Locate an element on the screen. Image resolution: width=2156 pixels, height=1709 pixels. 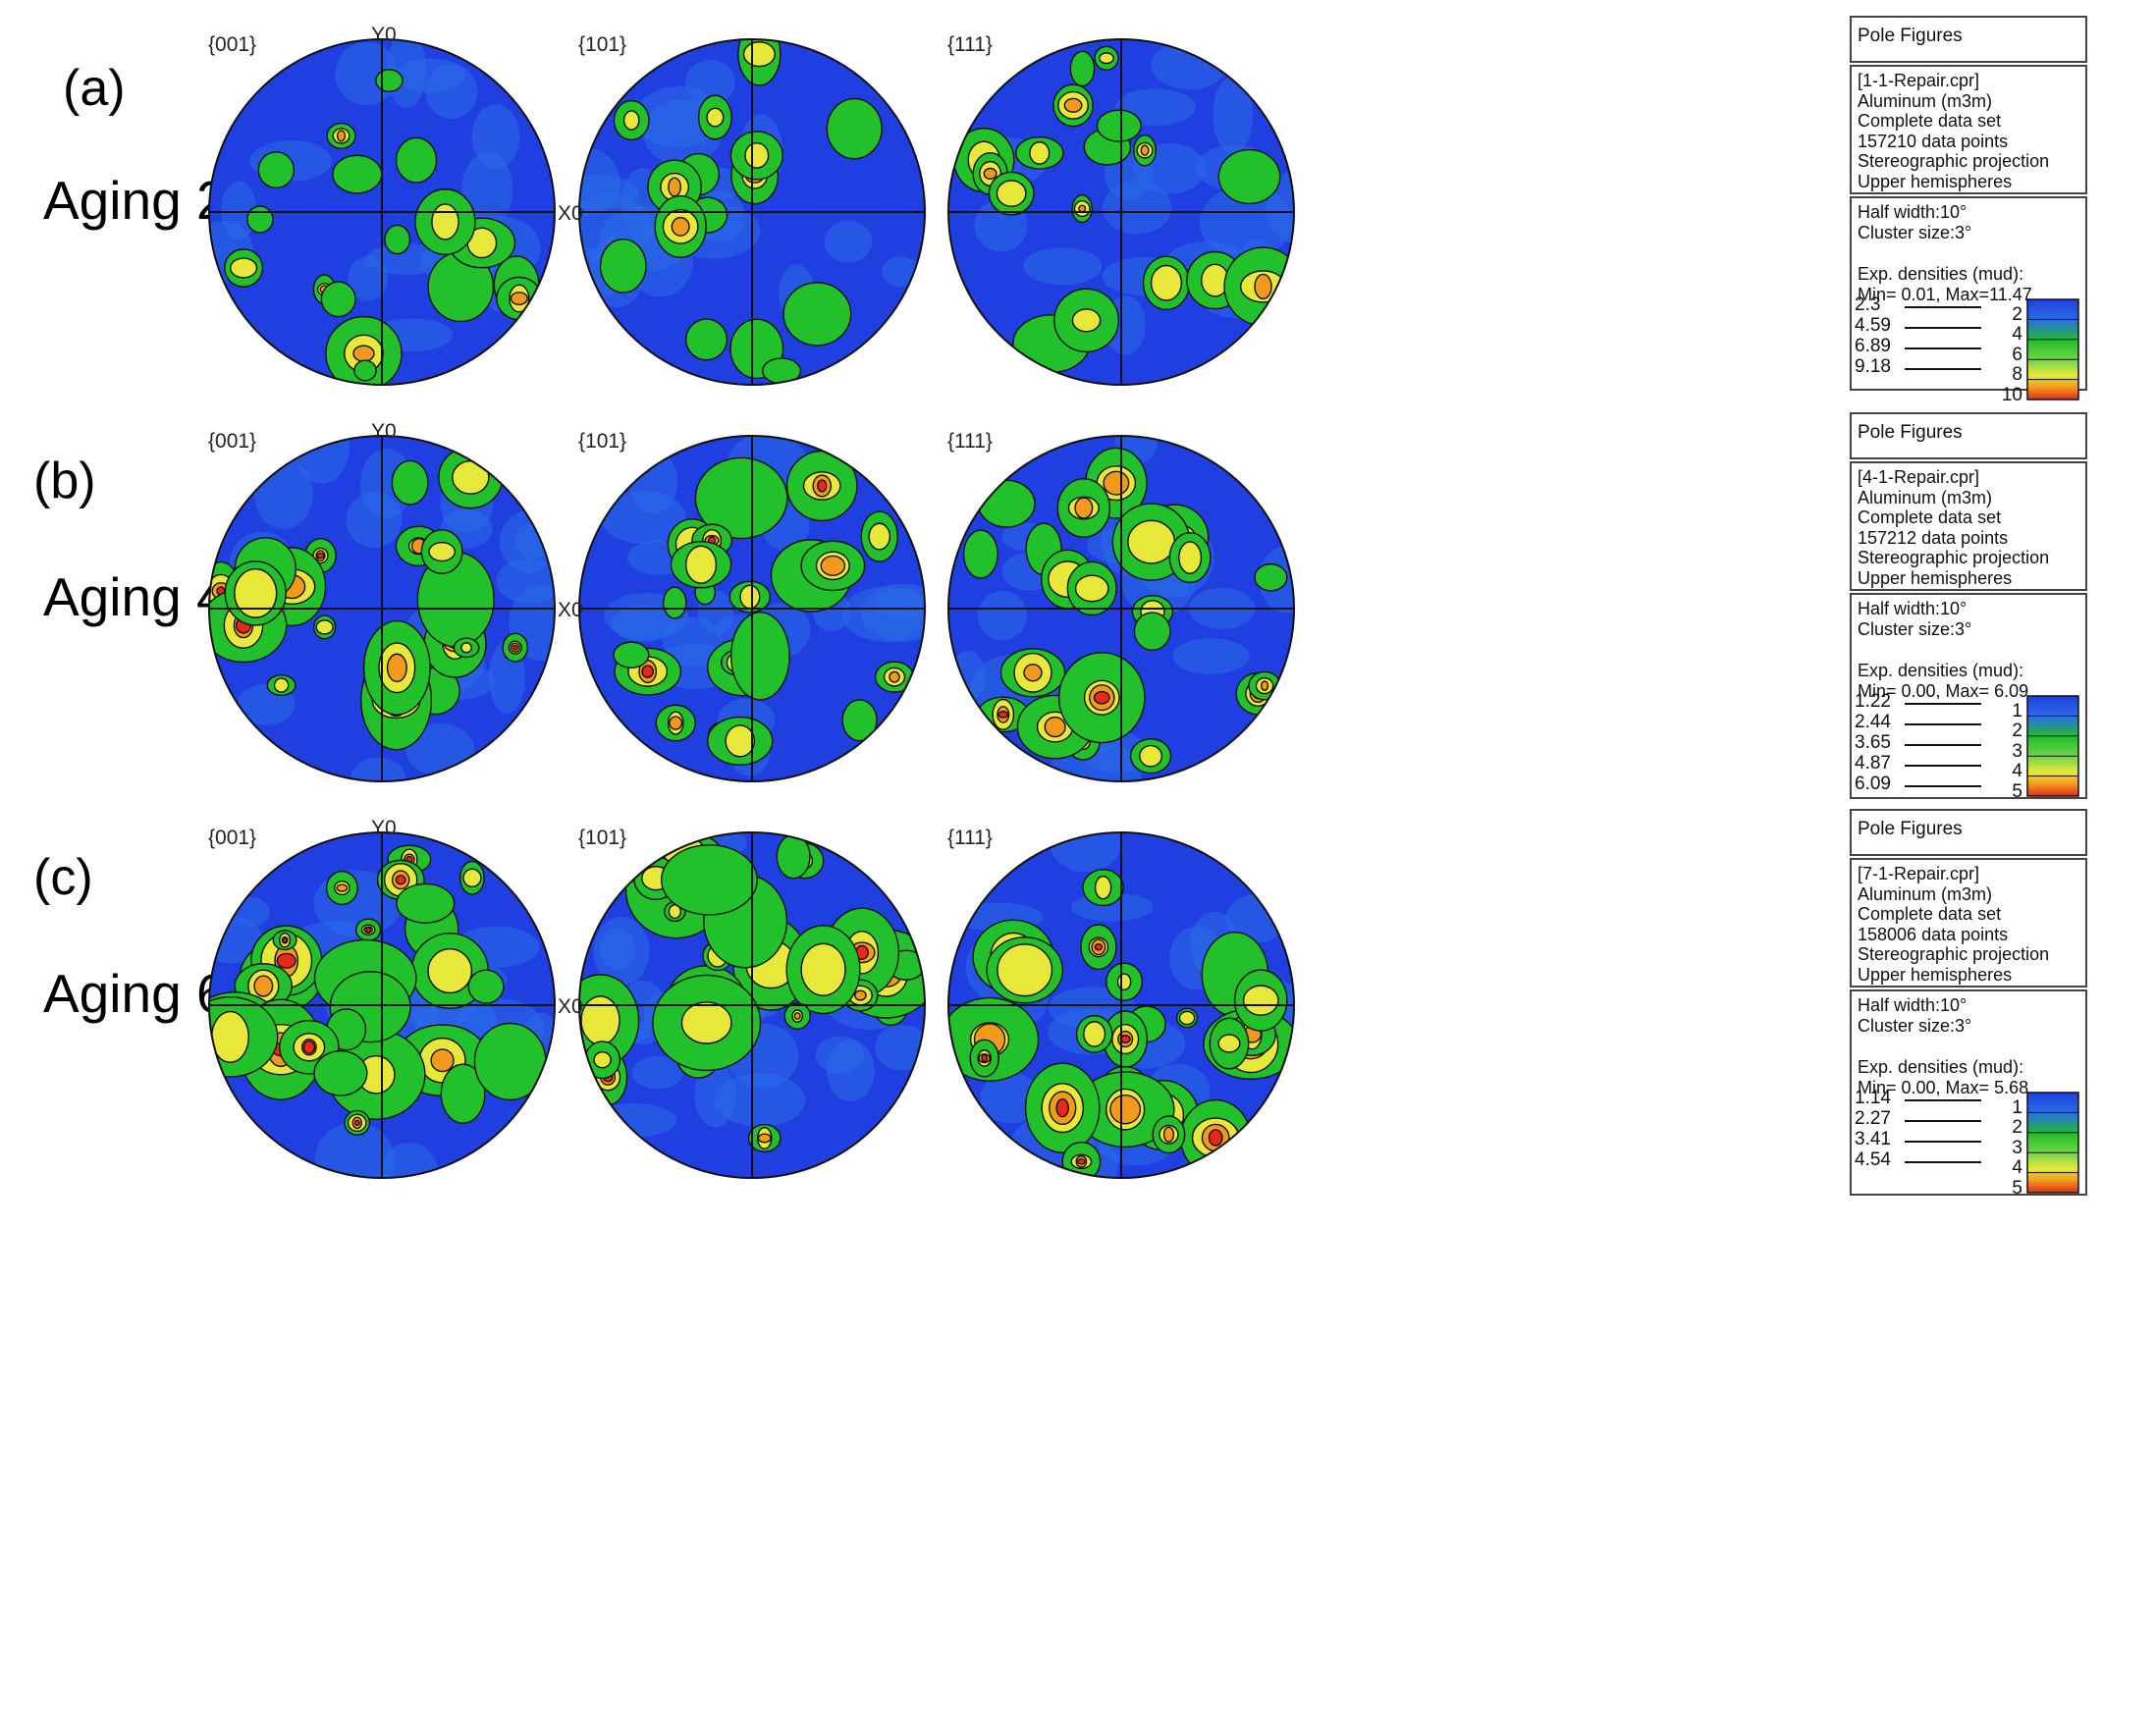
contour-level-value: 1.14 is located at coordinates (1873, 1098).